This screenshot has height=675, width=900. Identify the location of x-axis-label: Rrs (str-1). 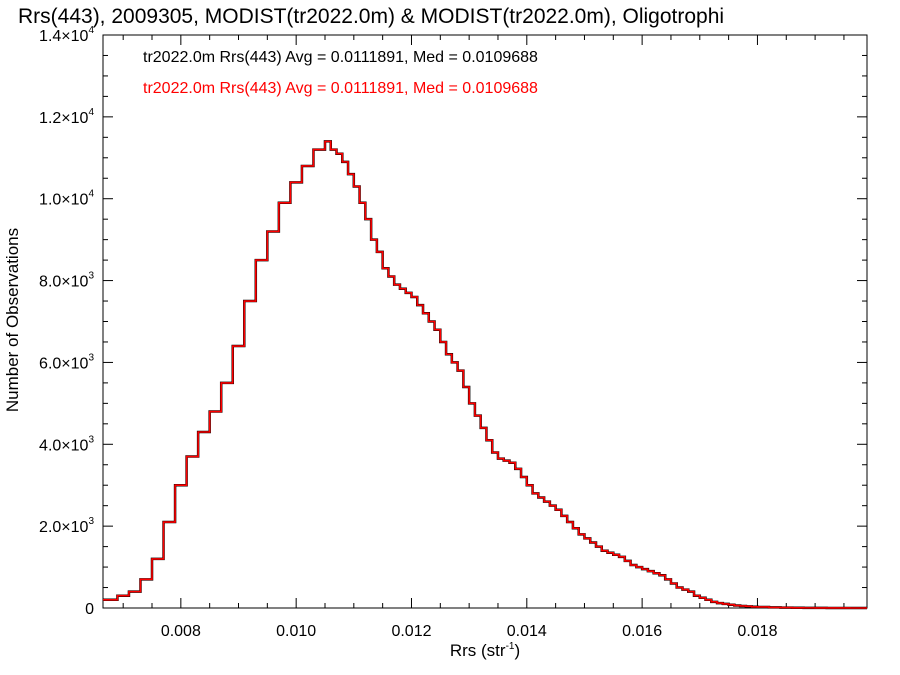
(485, 650).